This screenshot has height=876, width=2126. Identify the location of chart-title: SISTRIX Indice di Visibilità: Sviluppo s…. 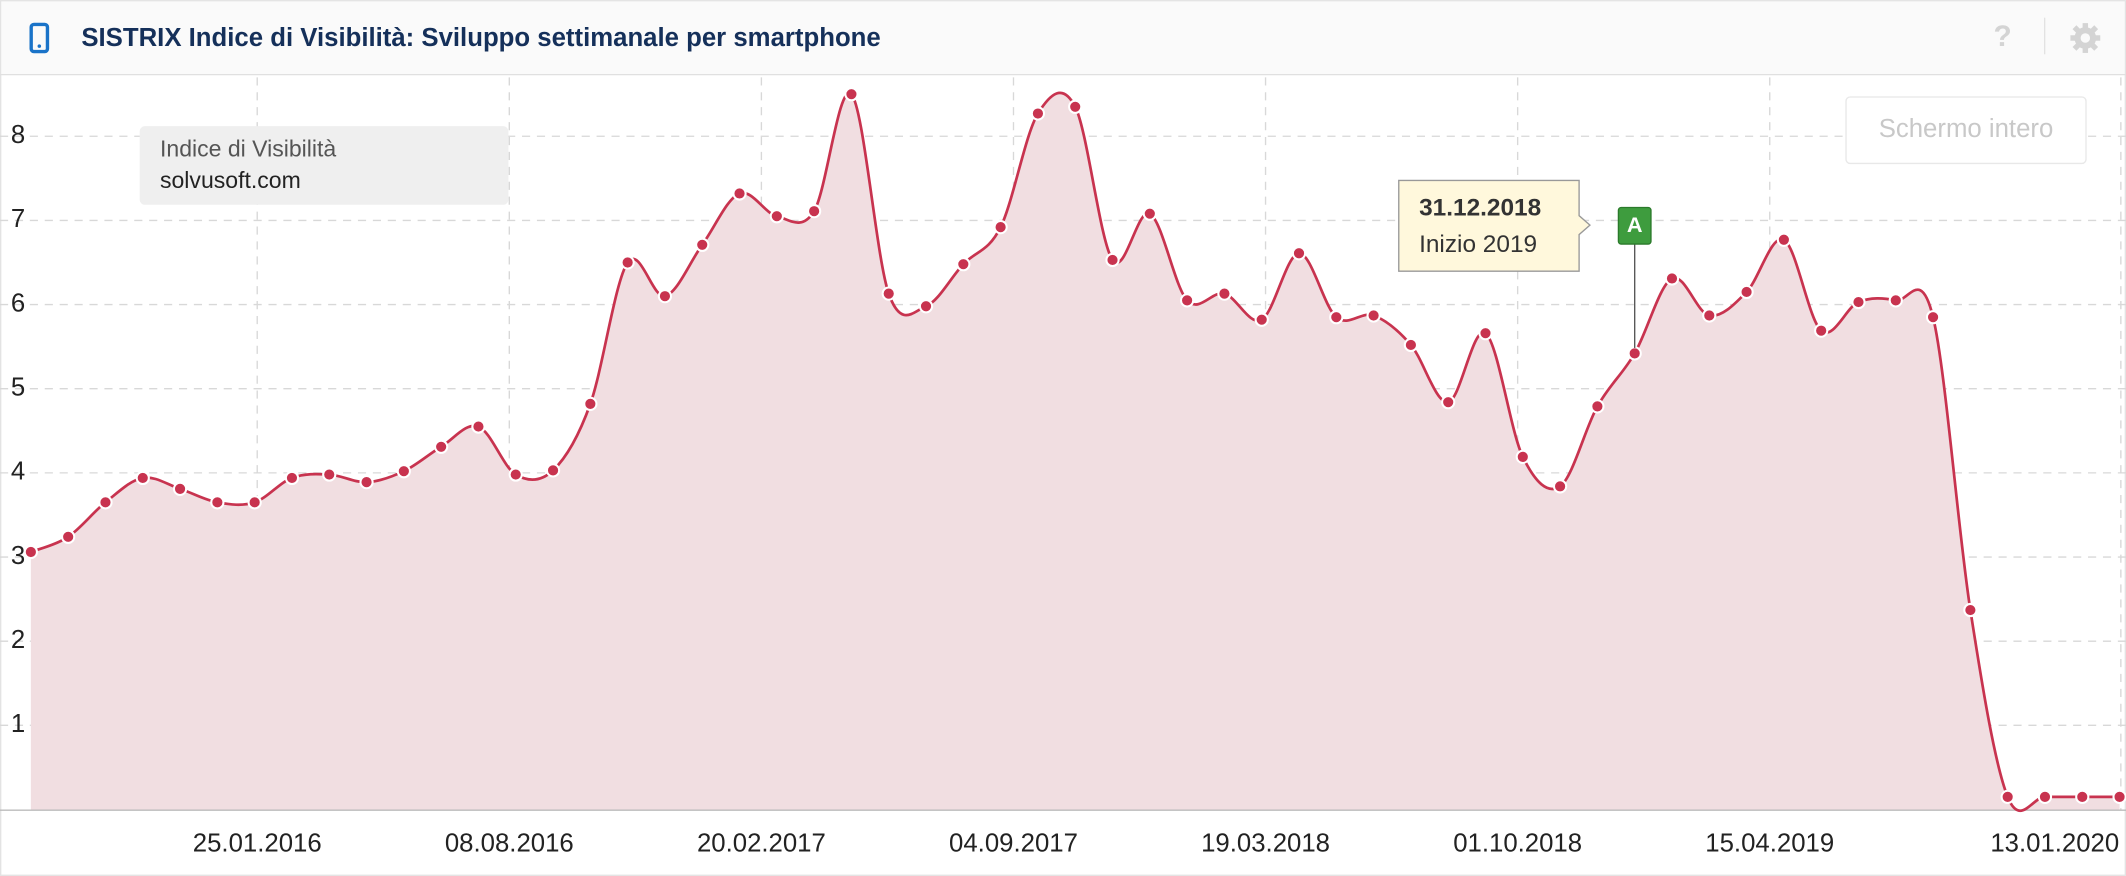
(480, 38).